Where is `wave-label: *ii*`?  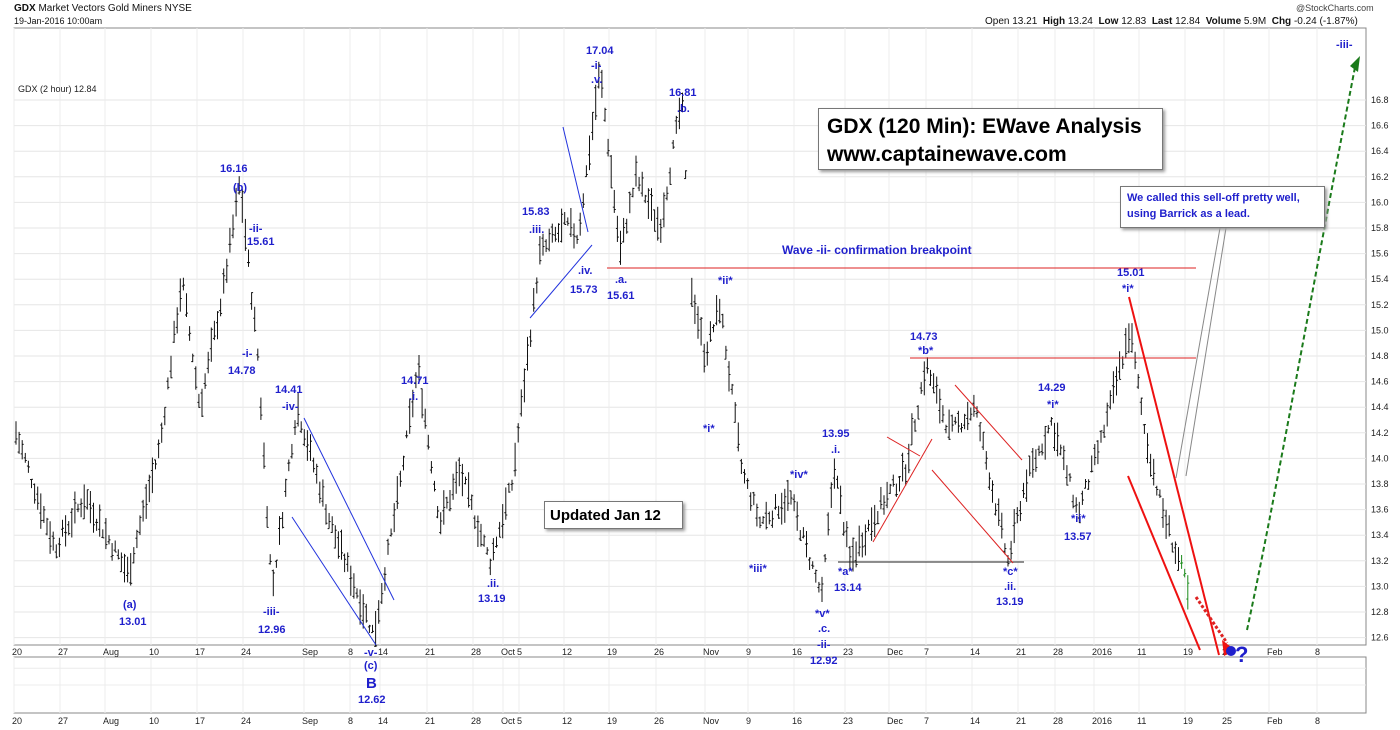 wave-label: *ii* is located at coordinates (725, 281).